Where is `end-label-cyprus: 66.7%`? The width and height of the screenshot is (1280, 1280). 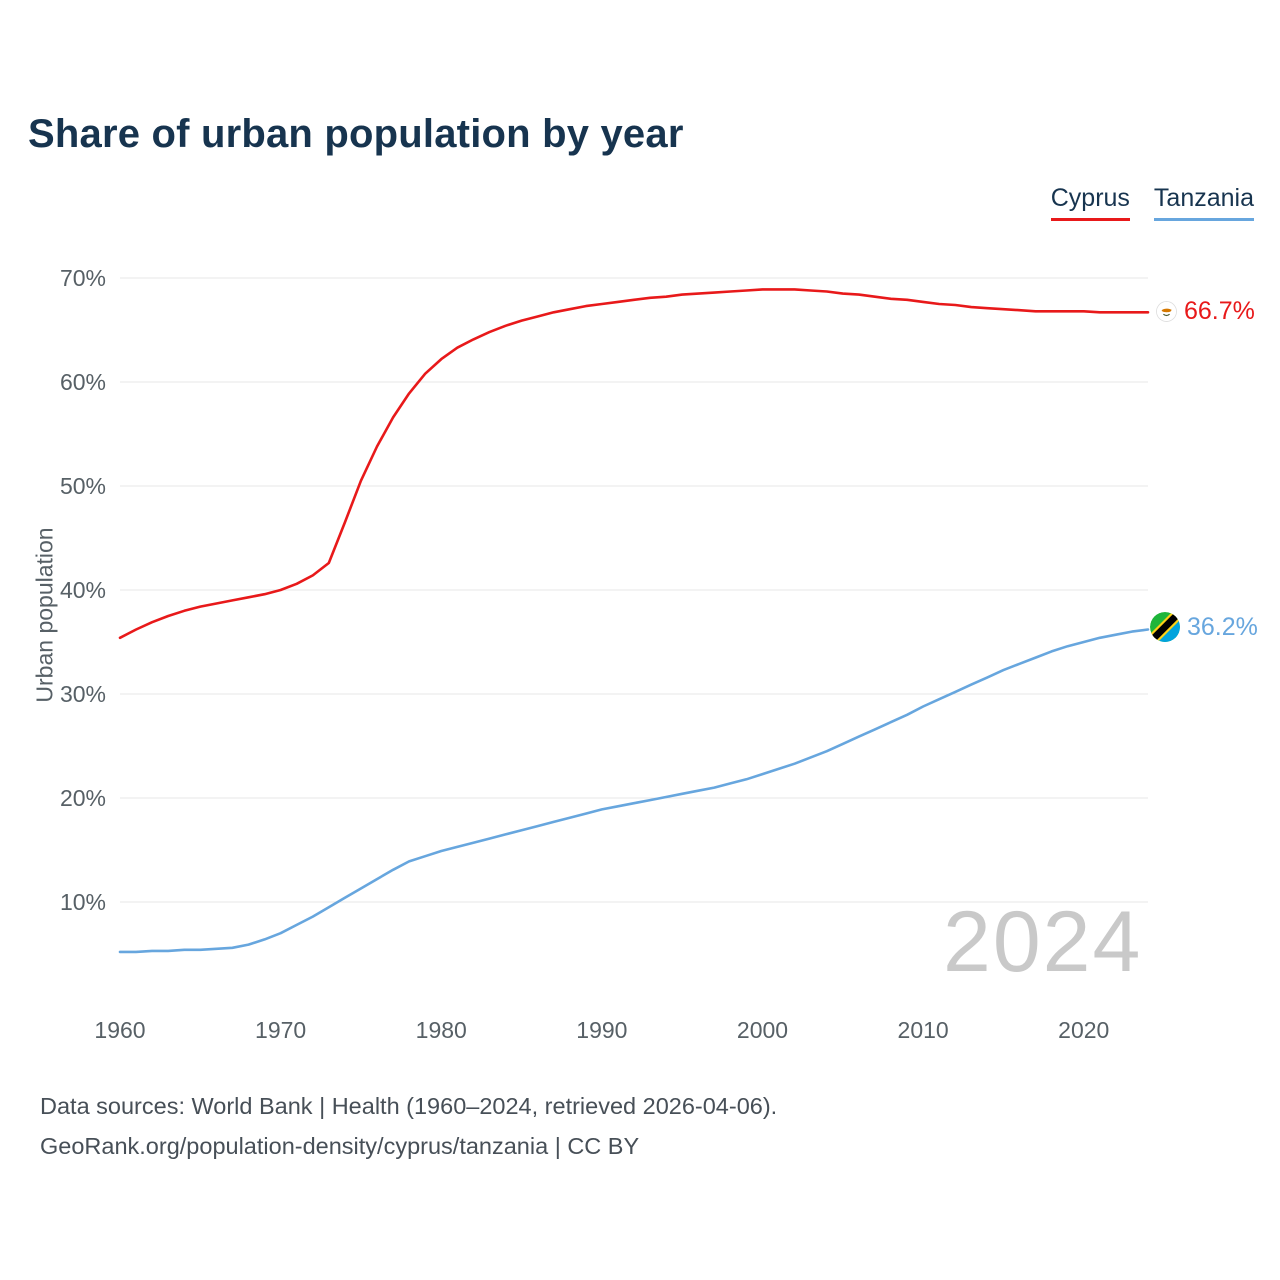 end-label-cyprus: 66.7% is located at coordinates (1205, 311).